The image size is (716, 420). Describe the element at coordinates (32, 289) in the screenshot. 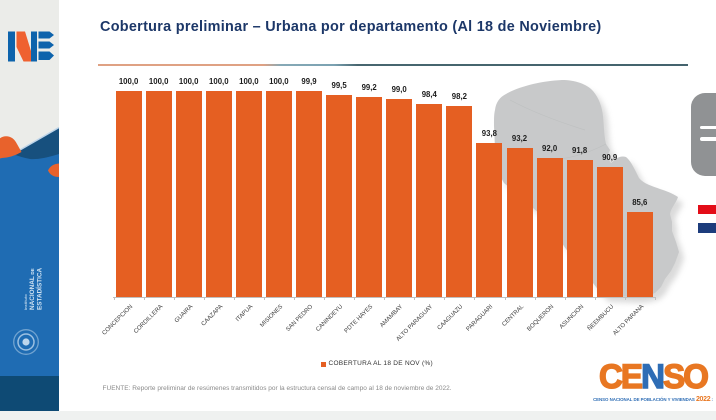

I see `svg-text: NACIONAL DE` at that location.